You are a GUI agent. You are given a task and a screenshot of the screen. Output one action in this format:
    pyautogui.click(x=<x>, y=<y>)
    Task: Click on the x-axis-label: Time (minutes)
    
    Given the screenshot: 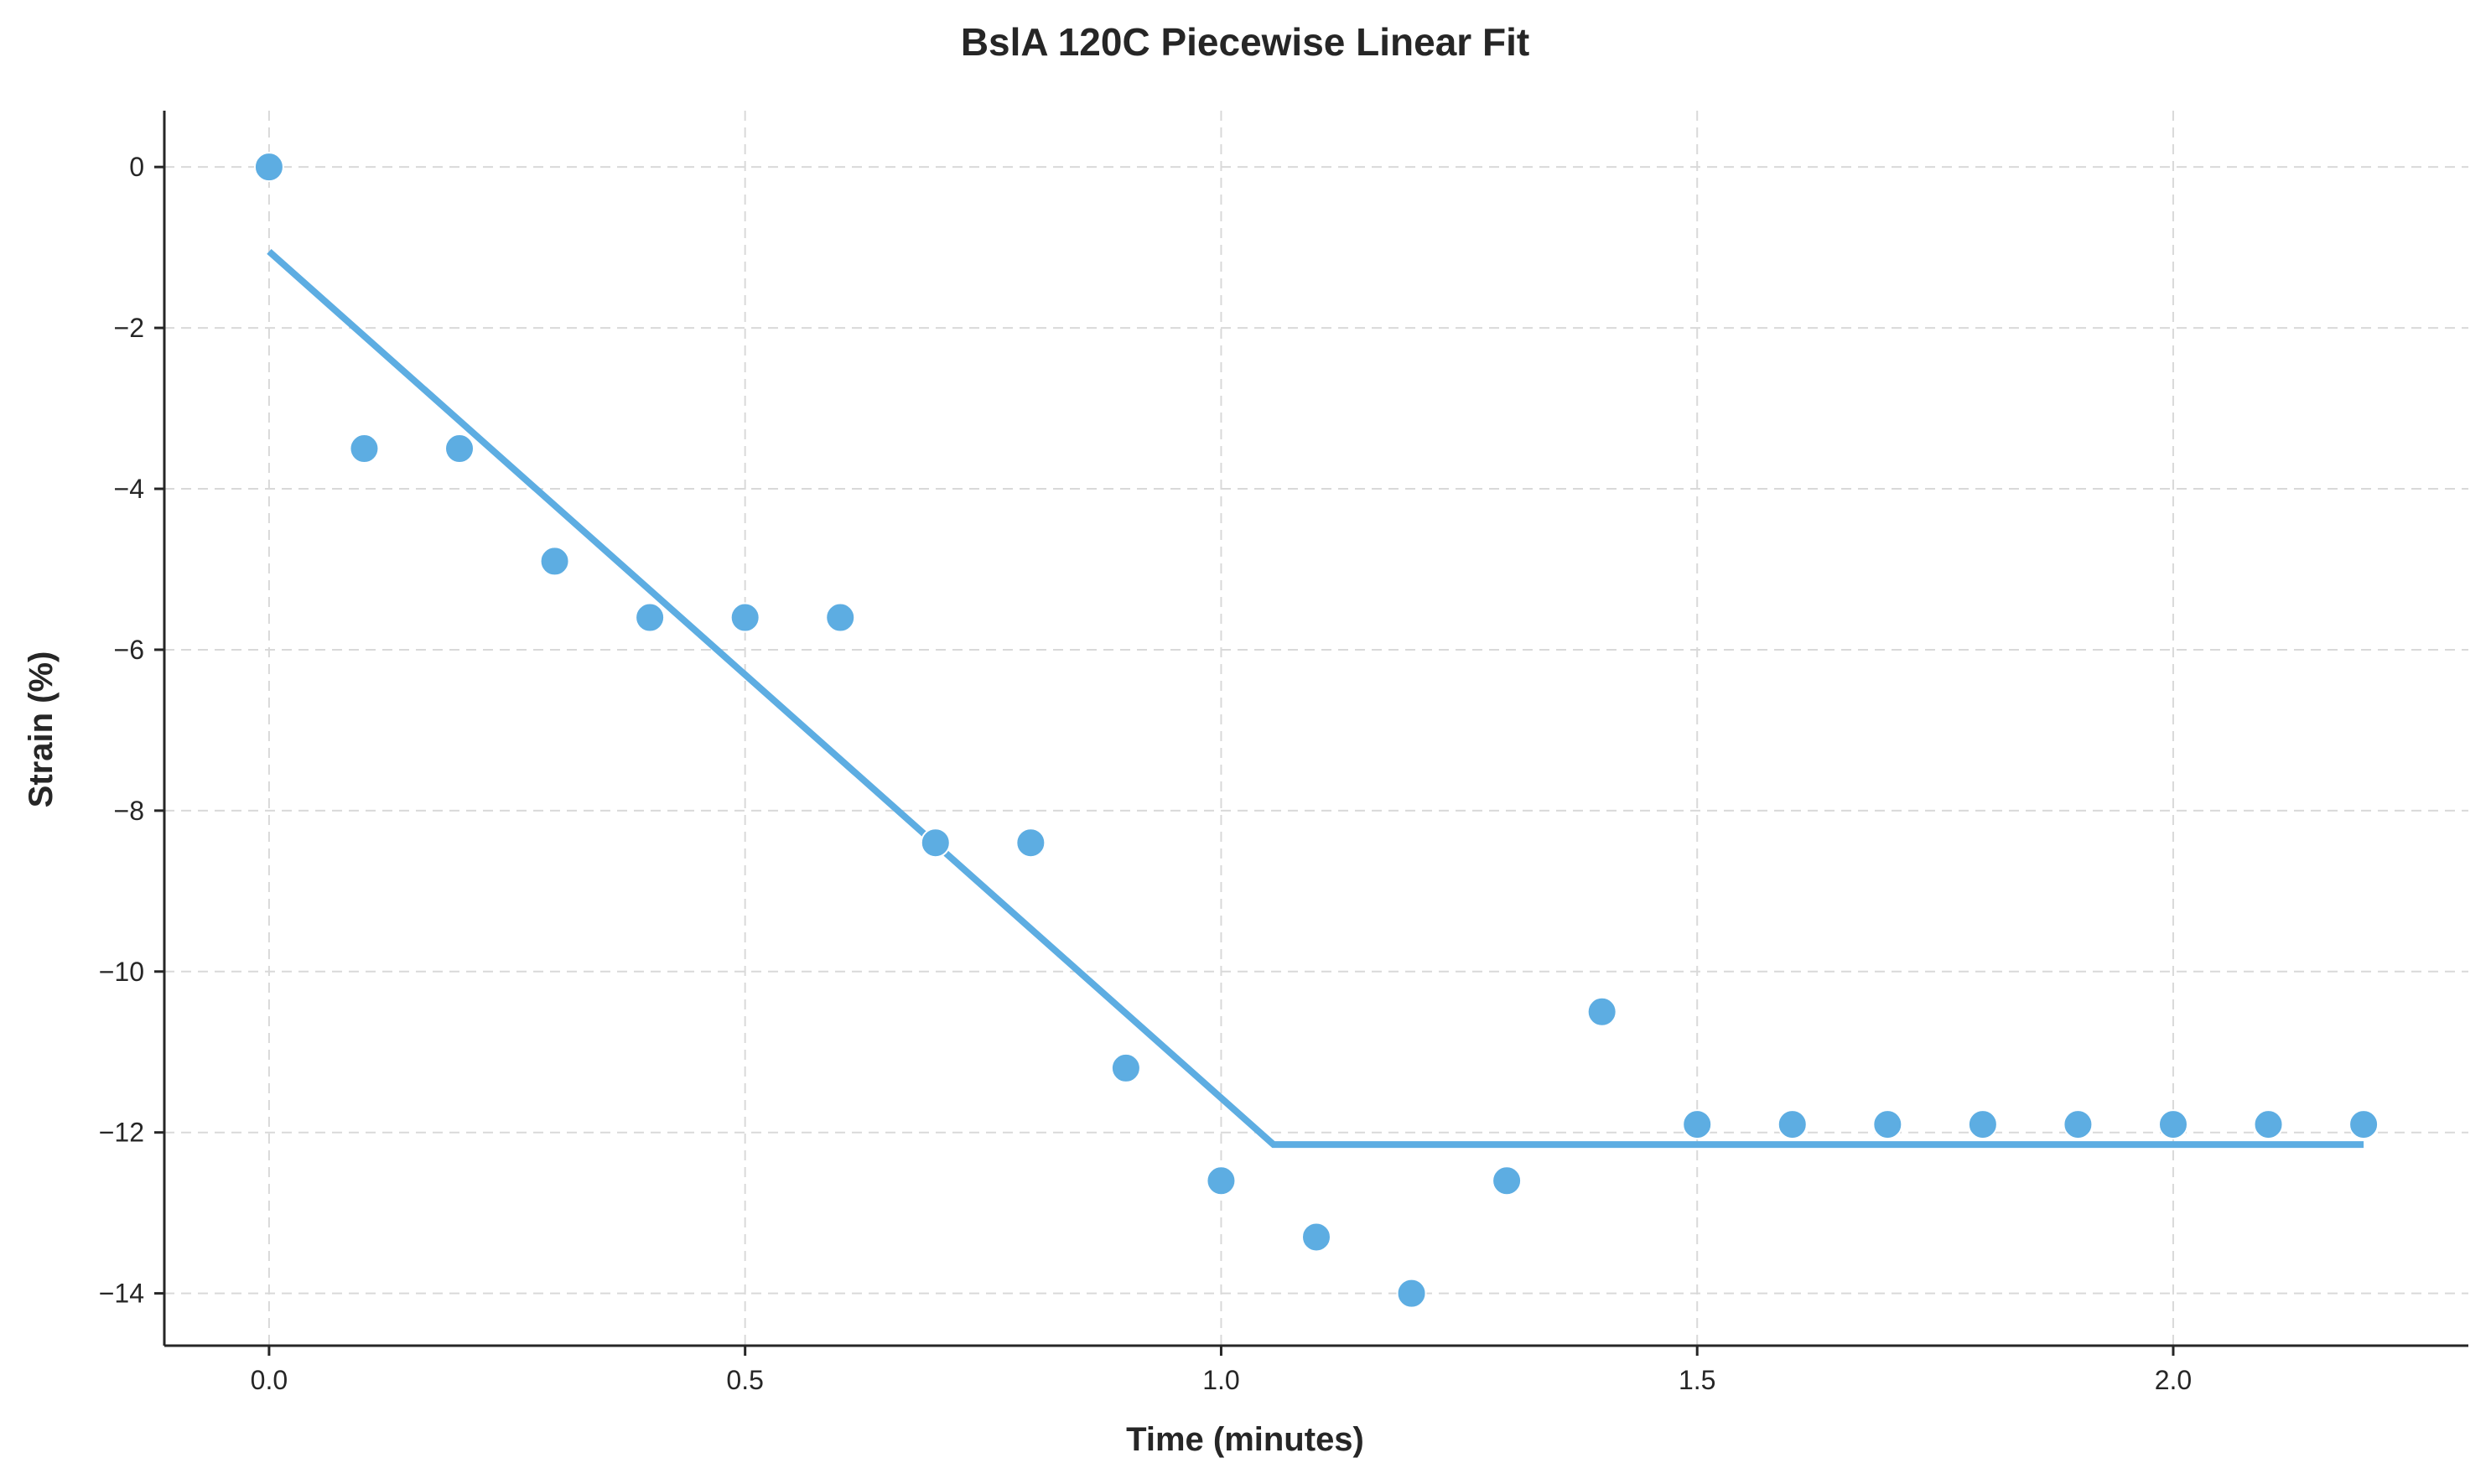 What is the action you would take?
    pyautogui.click(x=1245, y=1439)
    